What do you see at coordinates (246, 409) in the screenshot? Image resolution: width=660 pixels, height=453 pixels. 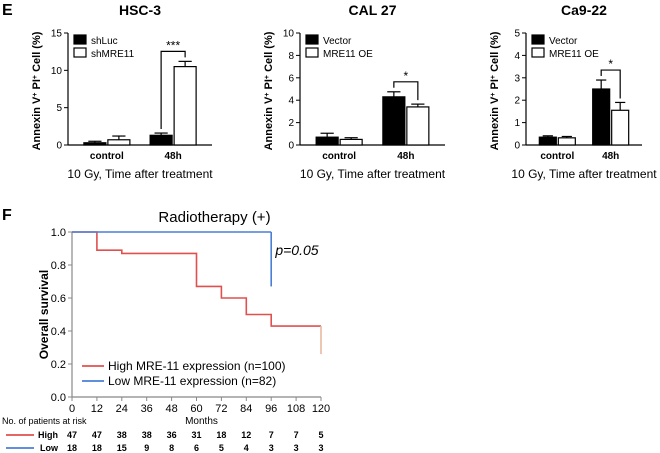 I see `x-tick-label: 84` at bounding box center [246, 409].